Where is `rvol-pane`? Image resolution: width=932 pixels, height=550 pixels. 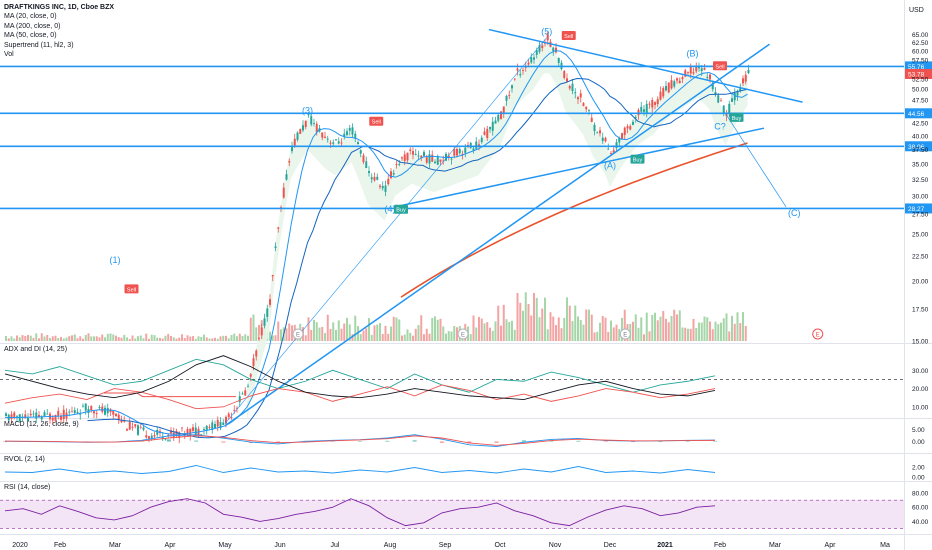
rvol-pane is located at coordinates (360, 469).